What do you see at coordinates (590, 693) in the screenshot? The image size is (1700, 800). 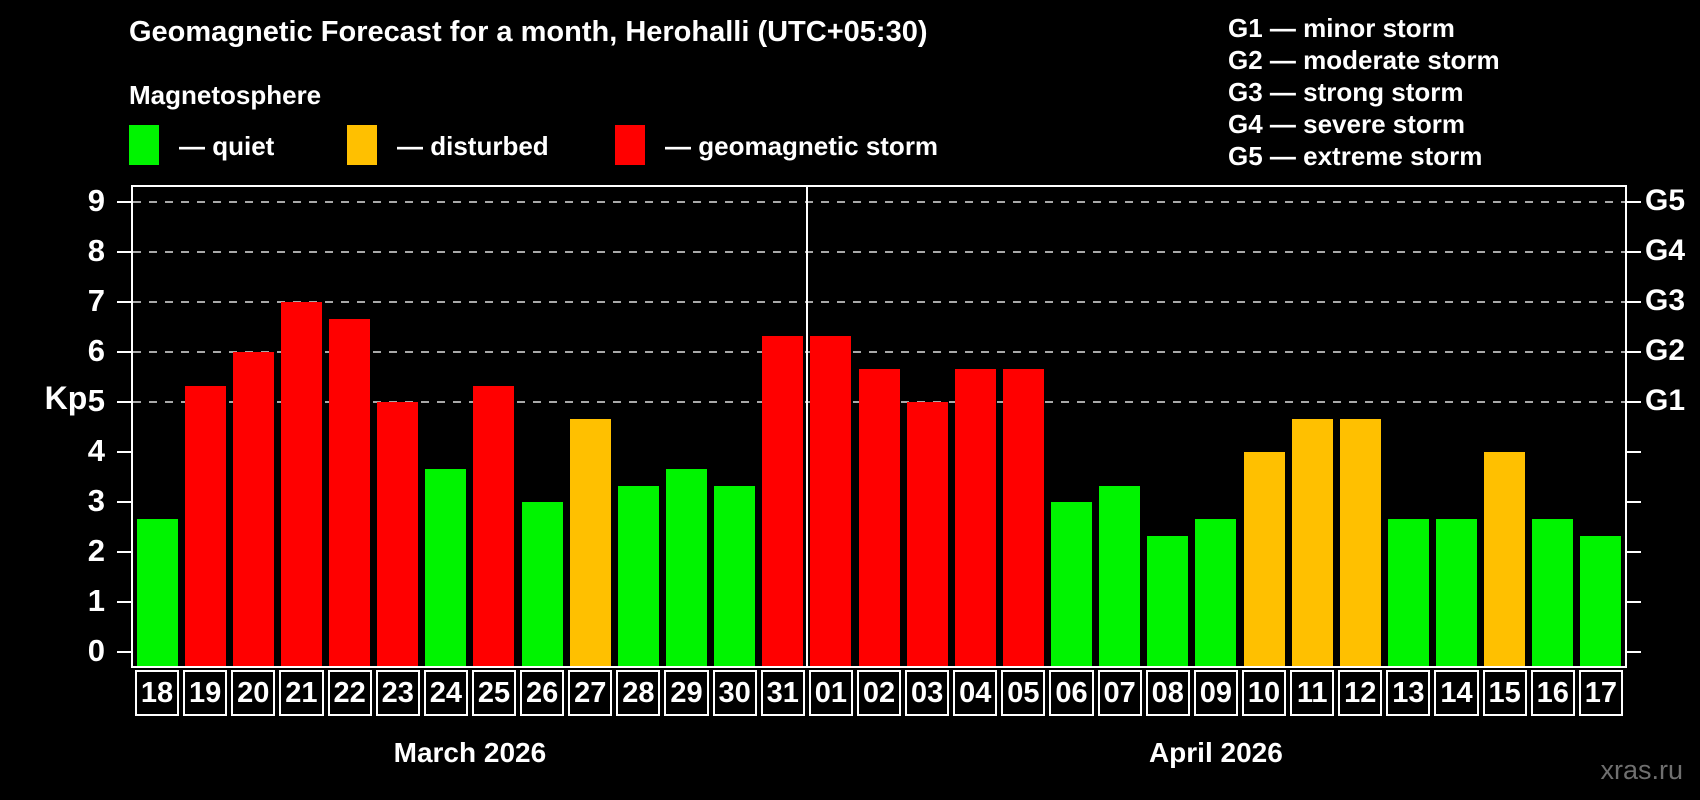 I see `day-label-cell: 27` at bounding box center [590, 693].